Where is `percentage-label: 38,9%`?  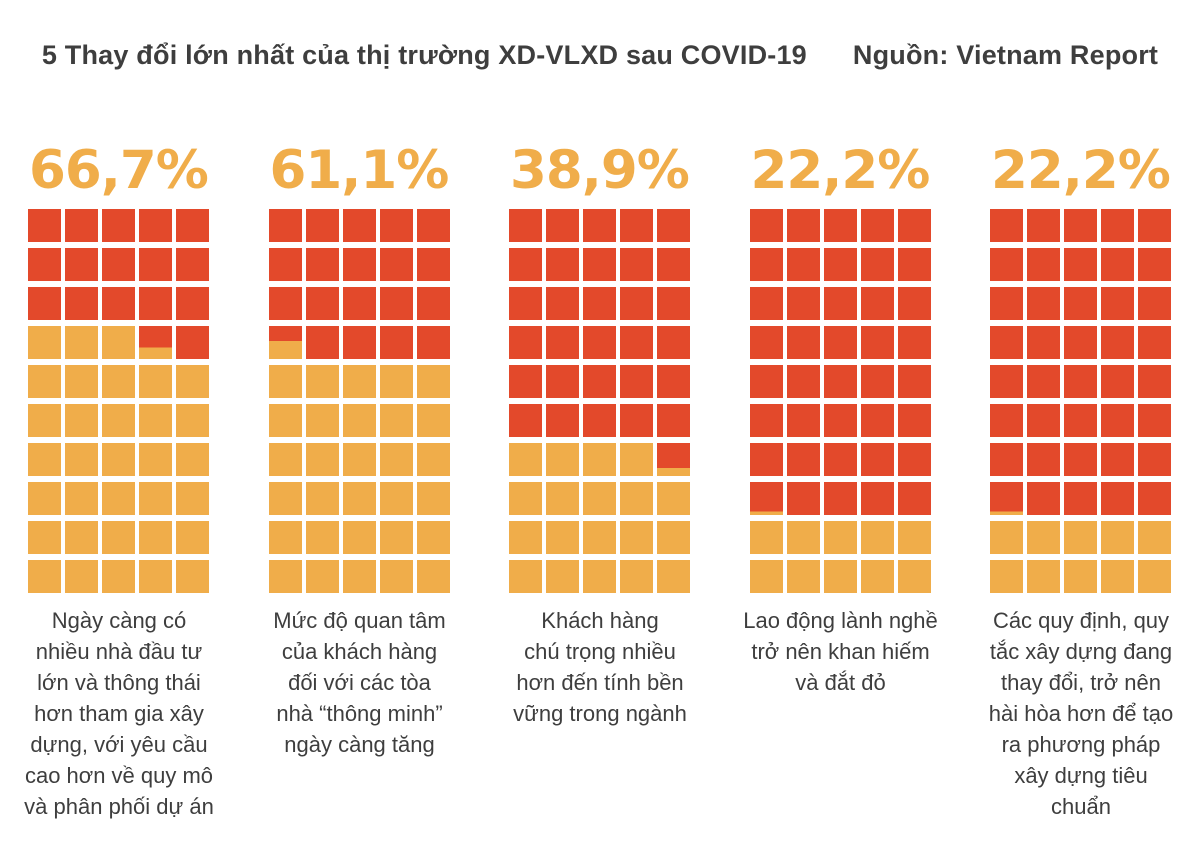
percentage-label: 38,9% is located at coordinates (600, 170).